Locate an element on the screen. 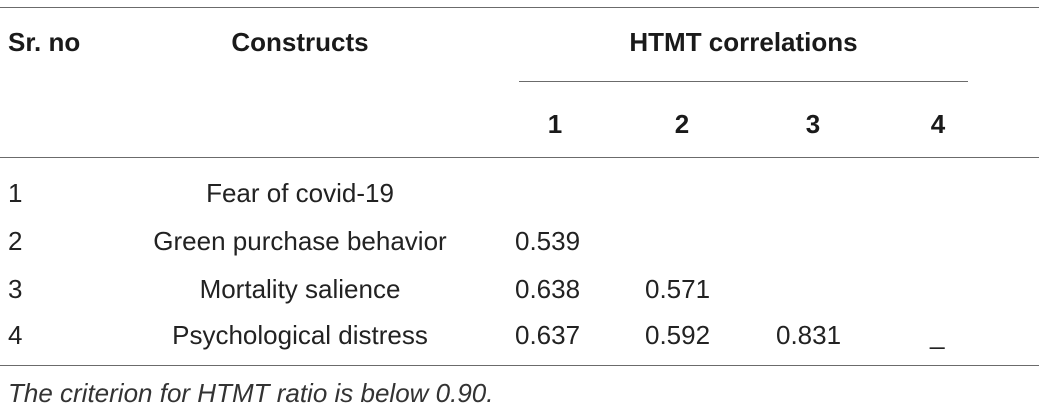 Image resolution: width=1039 pixels, height=415 pixels. header-col-3: 3 is located at coordinates (813, 124).